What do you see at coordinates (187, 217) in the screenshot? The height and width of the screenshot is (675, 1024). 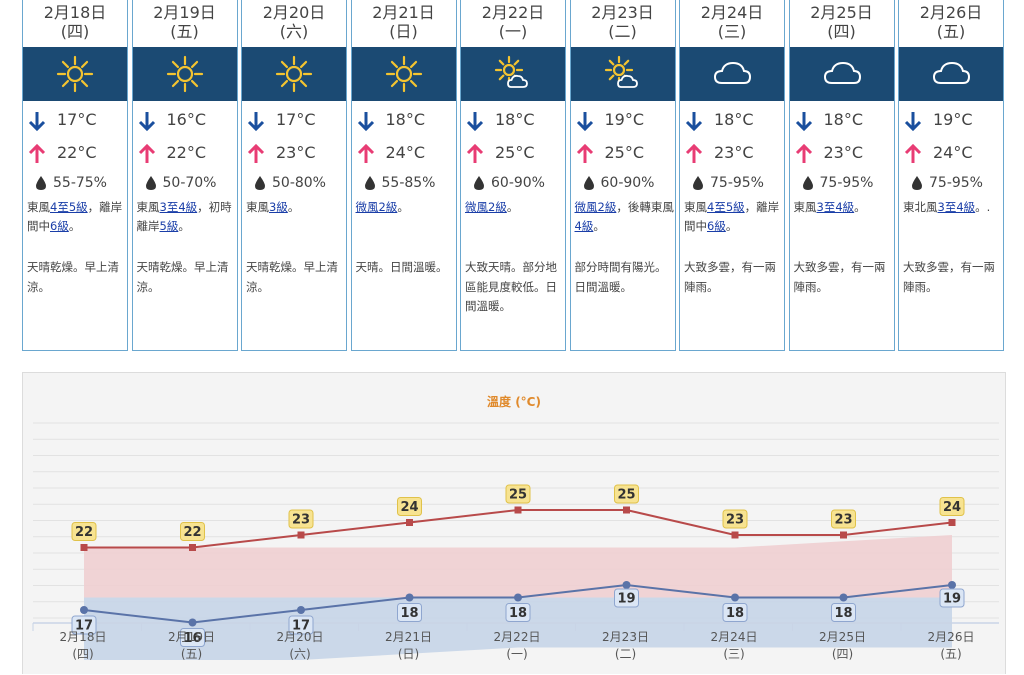 I see `wind-text: 東風3至4級，初時離岸5級。` at bounding box center [187, 217].